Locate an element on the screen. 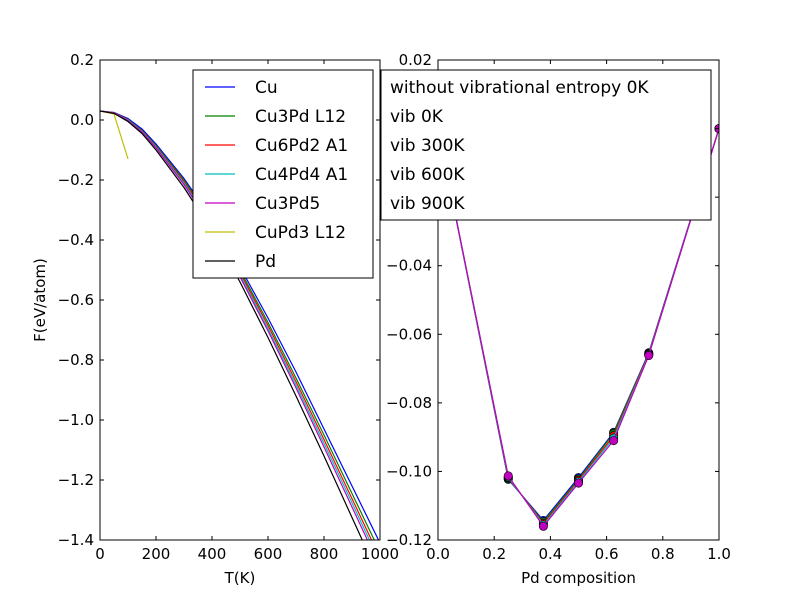 The height and width of the screenshot is (600, 800). legend-label-4: vib 900K is located at coordinates (427, 204).